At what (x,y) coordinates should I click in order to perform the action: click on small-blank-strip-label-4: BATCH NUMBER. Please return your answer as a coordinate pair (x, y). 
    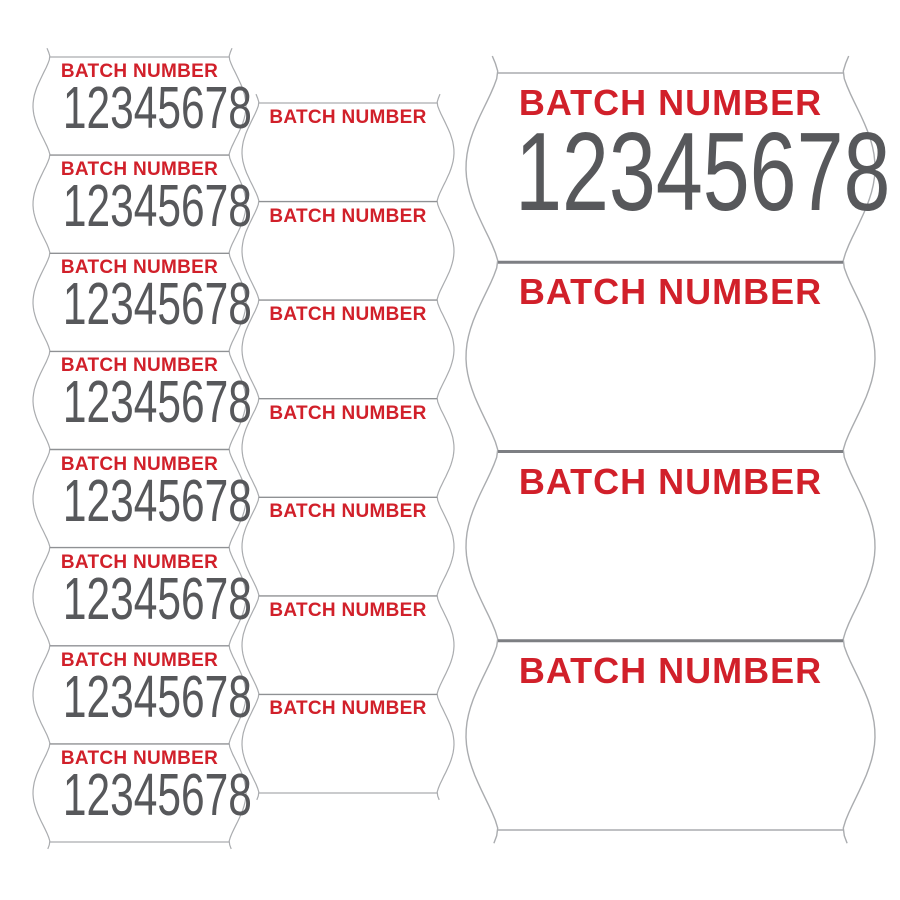
    Looking at the image, I should click on (348, 448).